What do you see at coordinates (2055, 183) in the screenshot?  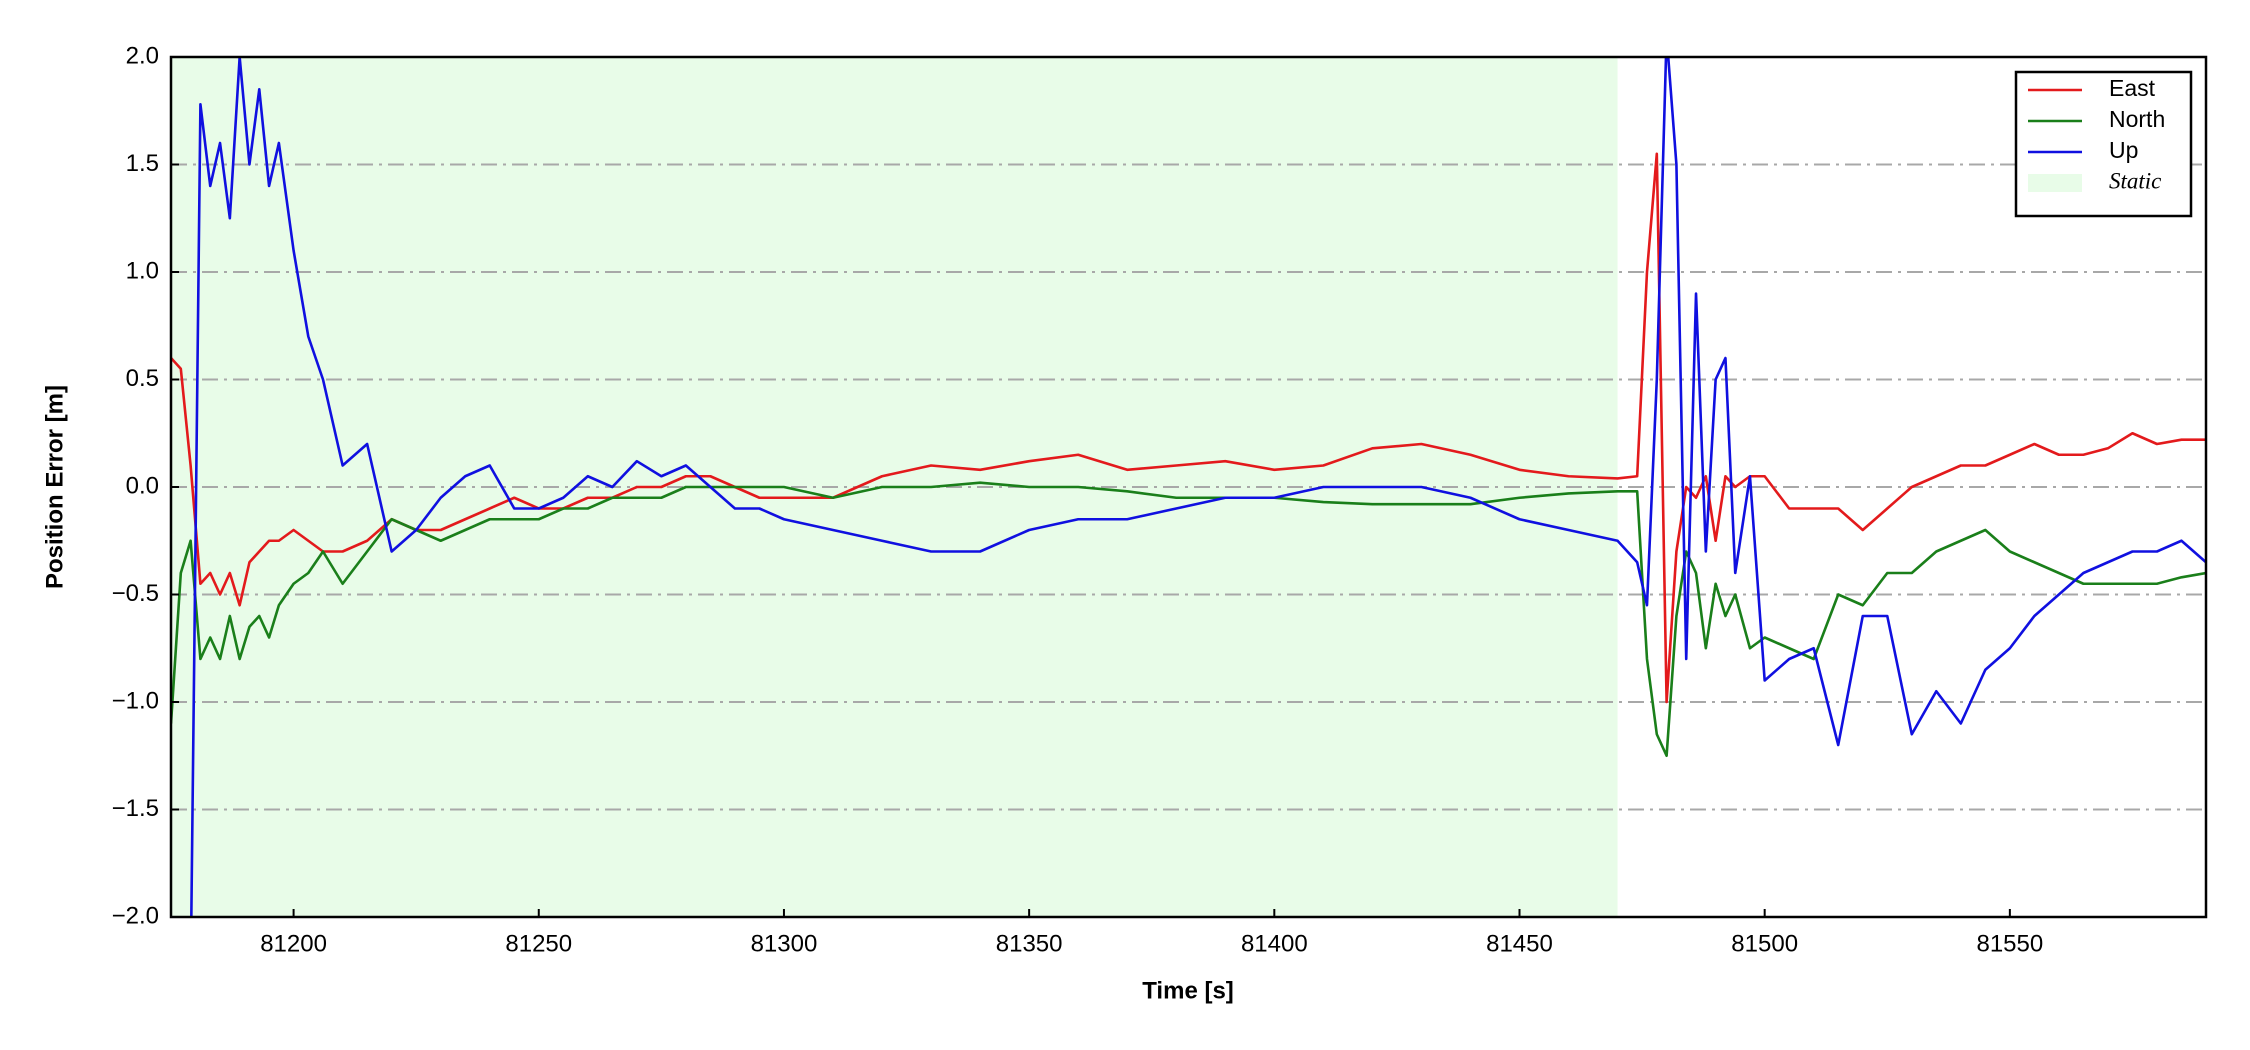 I see `legend-swatch` at bounding box center [2055, 183].